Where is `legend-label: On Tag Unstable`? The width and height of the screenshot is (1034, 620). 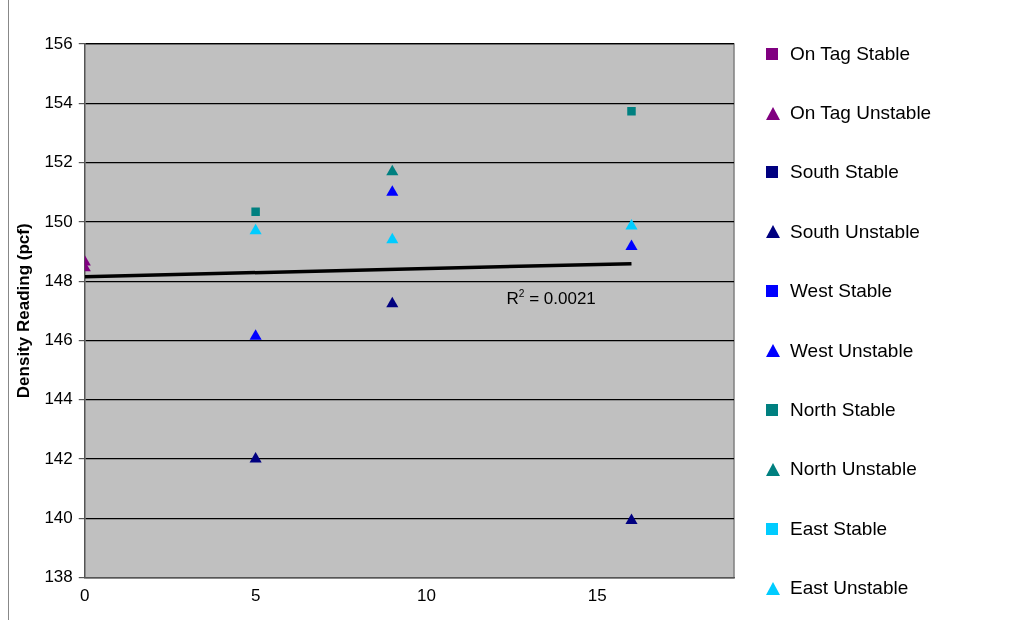
legend-label: On Tag Unstable is located at coordinates (861, 113).